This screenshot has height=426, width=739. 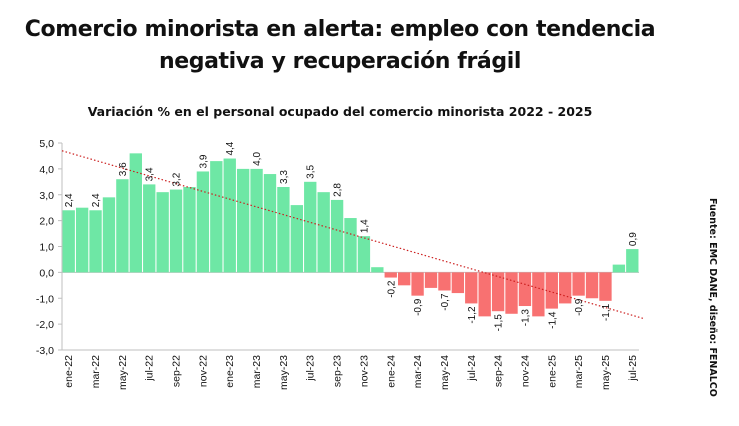 I want to click on data-label: 3,9, so click(x=203, y=161).